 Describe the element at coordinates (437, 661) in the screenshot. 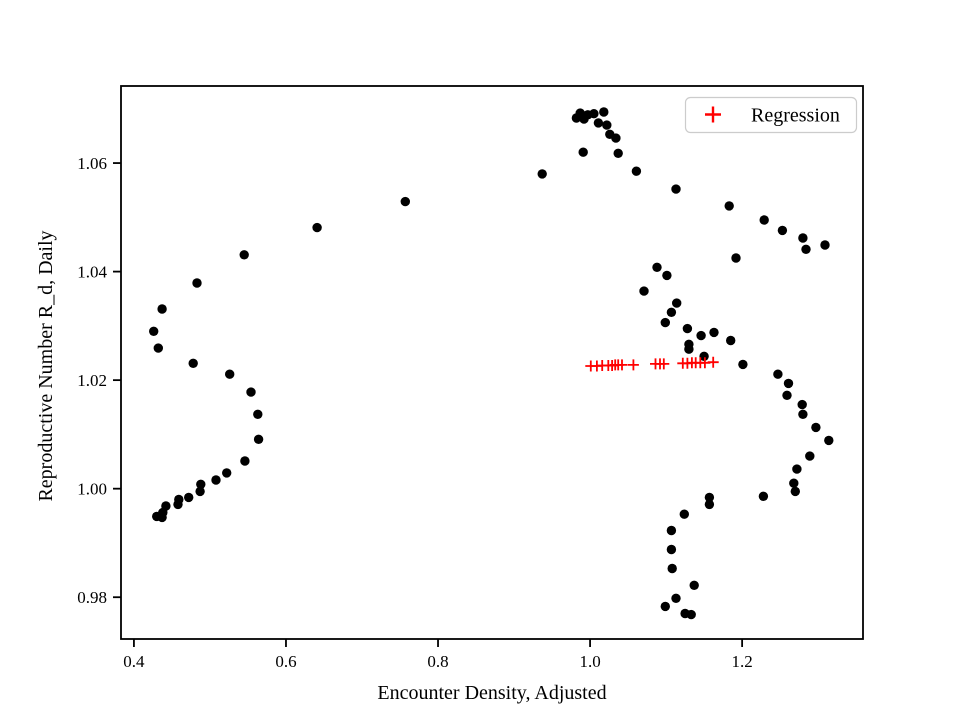

I see `x-tick-label: 0.8` at that location.